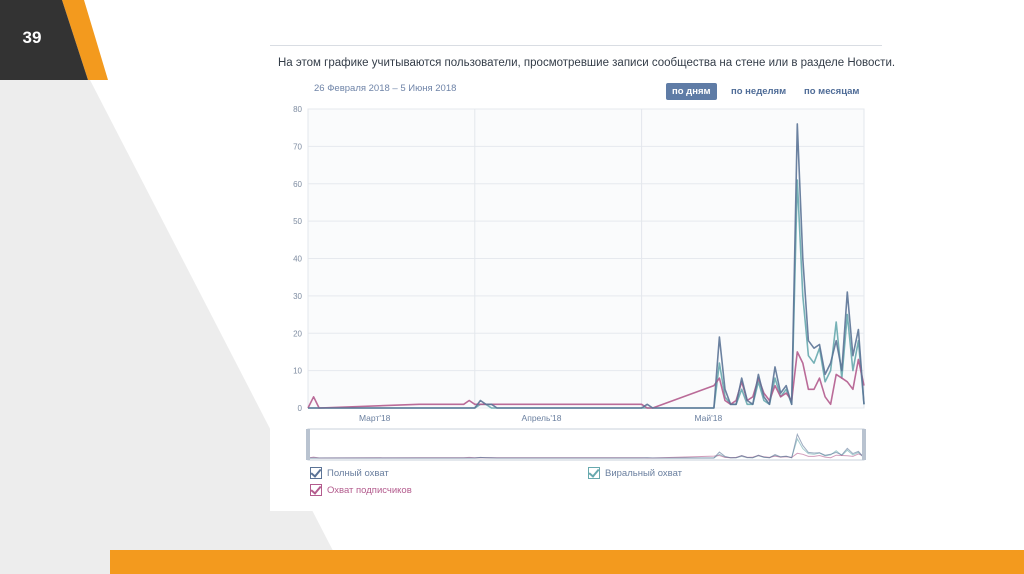 The image size is (1024, 574). I want to click on x-tick-label: Май'18, so click(708, 418).